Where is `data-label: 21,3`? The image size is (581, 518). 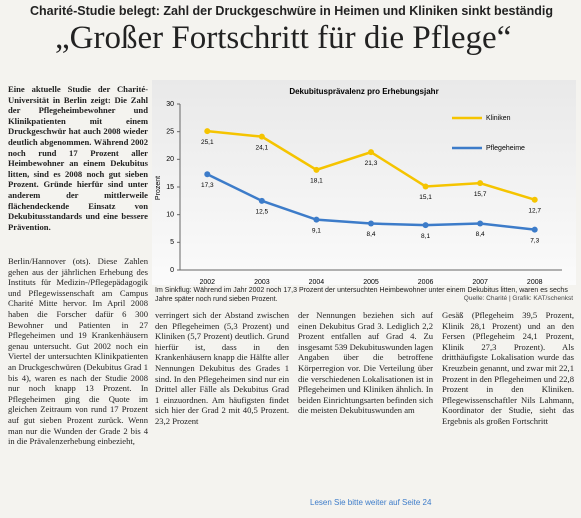 data-label: 21,3 is located at coordinates (371, 163).